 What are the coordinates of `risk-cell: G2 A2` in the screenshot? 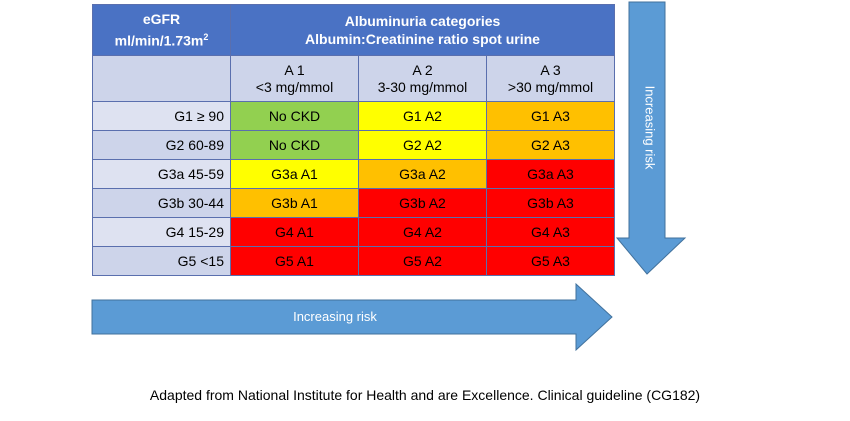 It's located at (422, 145).